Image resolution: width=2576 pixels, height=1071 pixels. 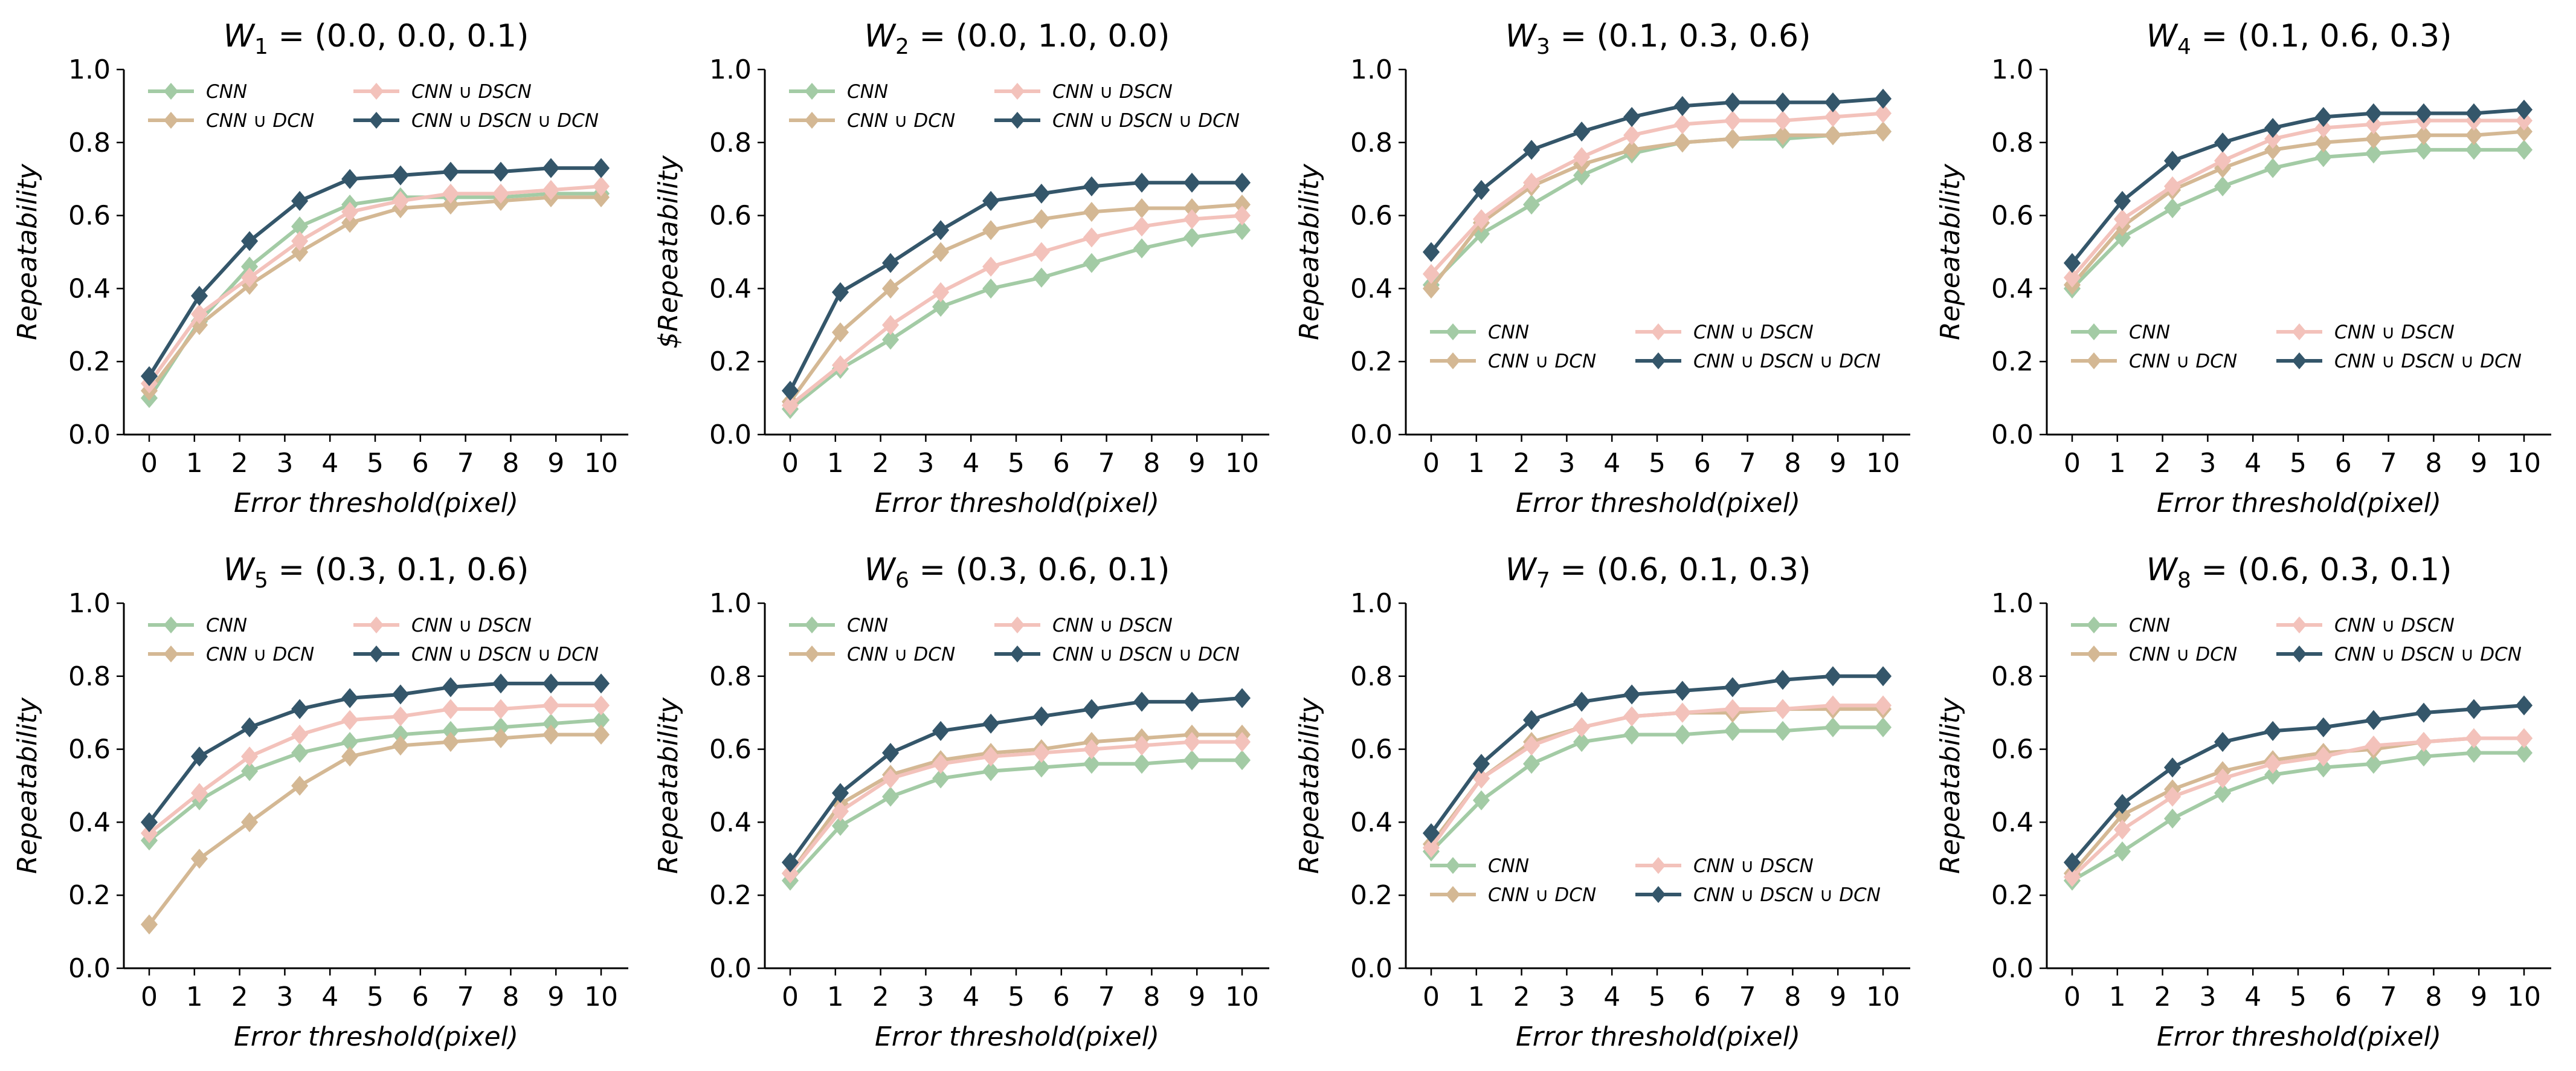 I want to click on title-subscript: 2, so click(x=902, y=46).